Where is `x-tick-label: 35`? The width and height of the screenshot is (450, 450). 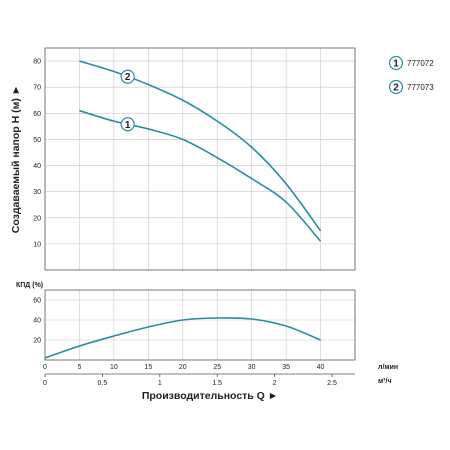
x-tick-label: 35 is located at coordinates (286, 367).